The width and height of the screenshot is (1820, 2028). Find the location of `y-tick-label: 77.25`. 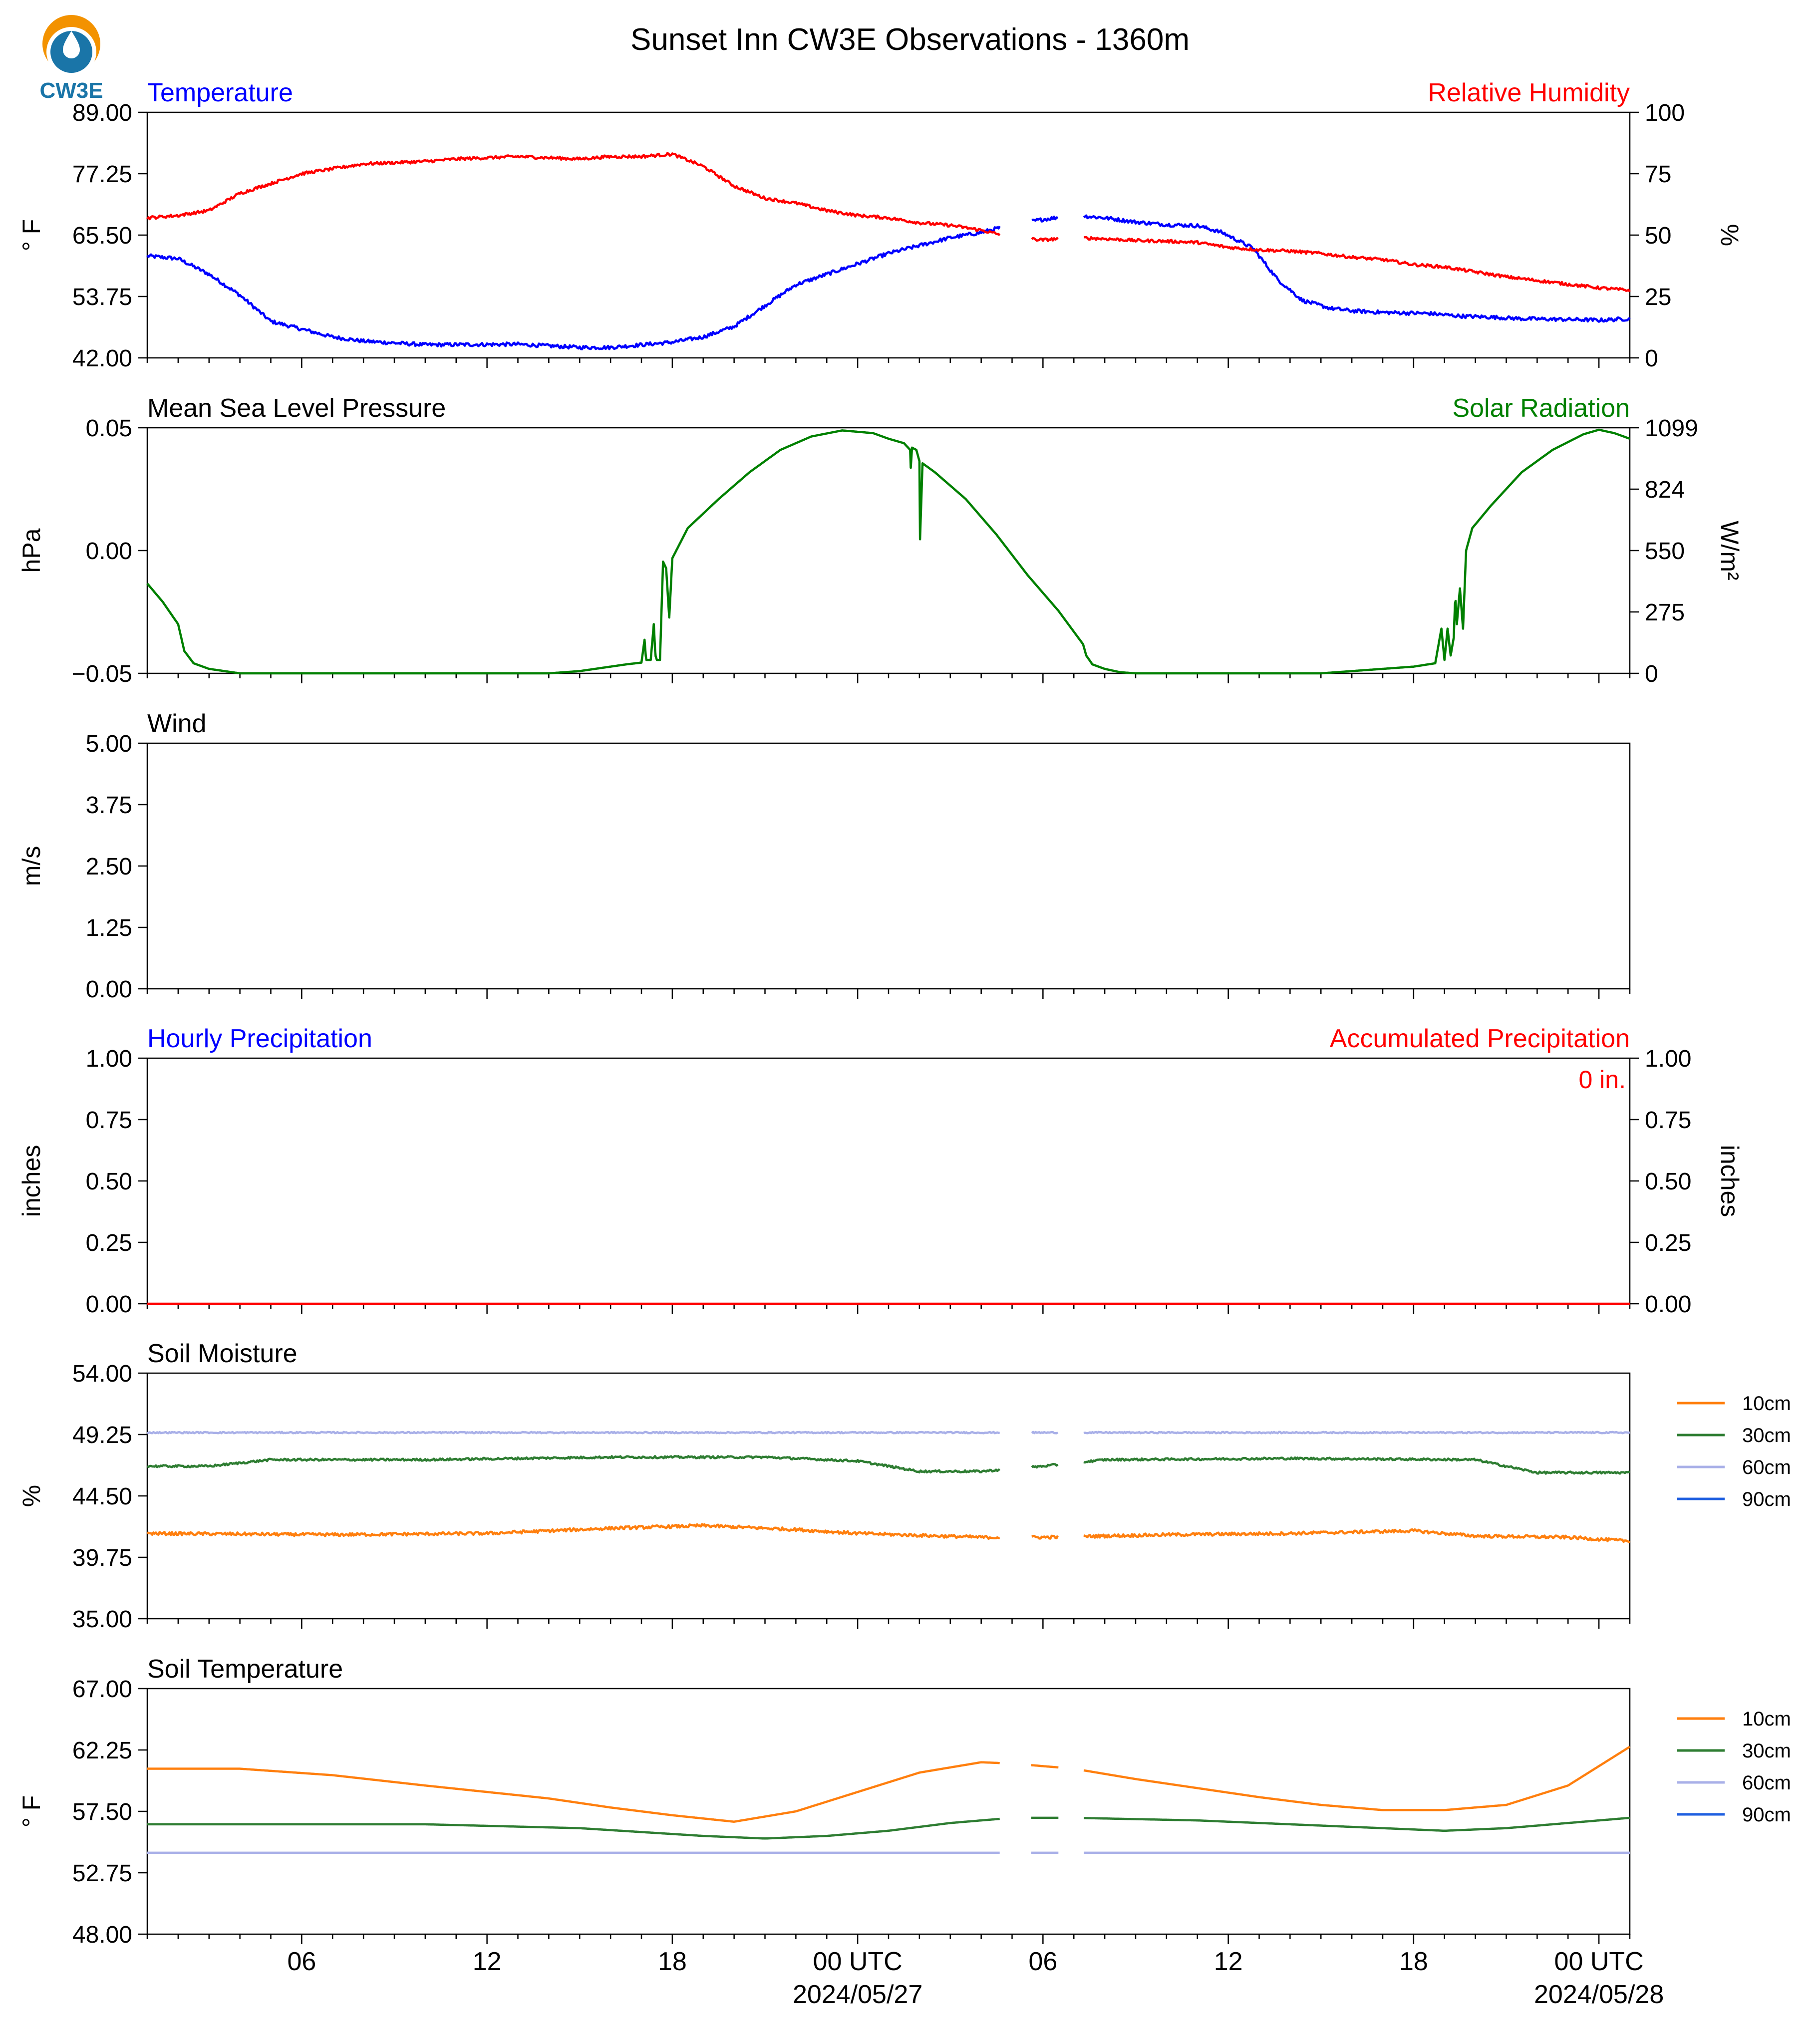

y-tick-label: 77.25 is located at coordinates (102, 174).